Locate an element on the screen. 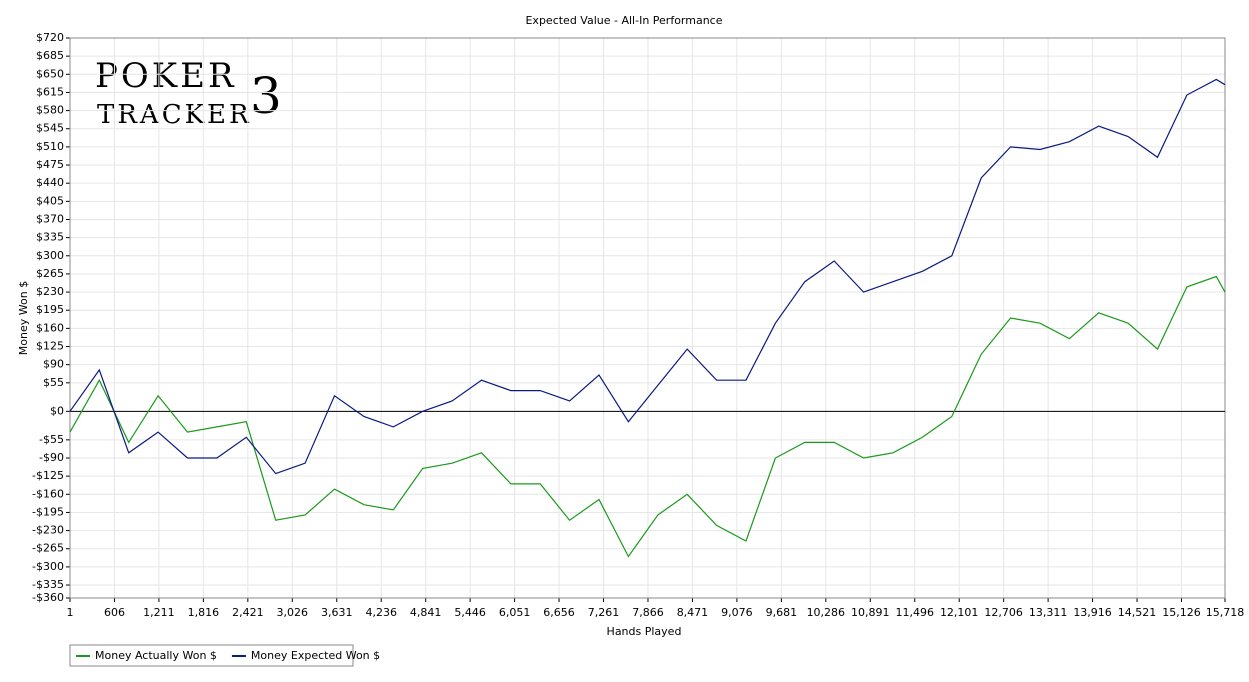 The image size is (1249, 682). y-tick-label: $300 is located at coordinates (50, 255).